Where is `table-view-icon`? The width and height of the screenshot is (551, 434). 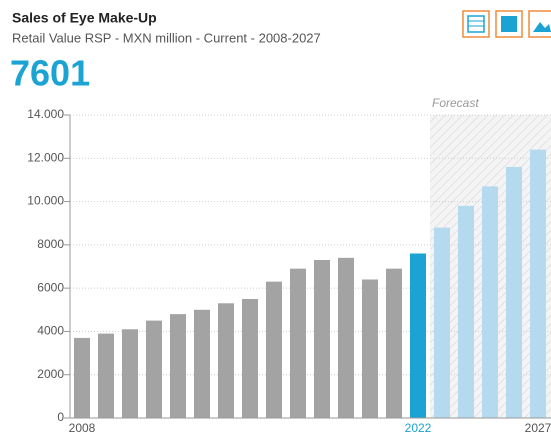
table-view-icon is located at coordinates (476, 24).